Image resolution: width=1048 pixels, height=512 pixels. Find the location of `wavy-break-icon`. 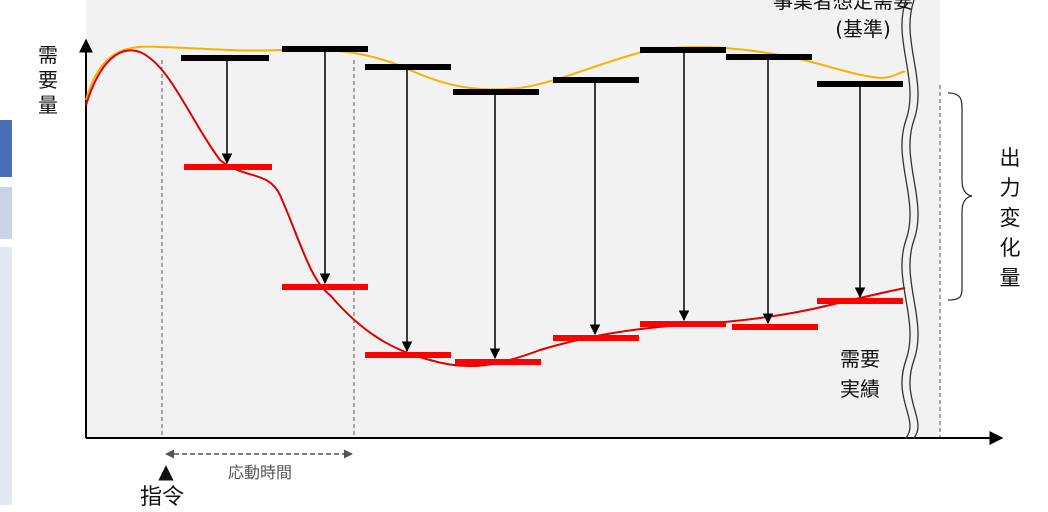

wavy-break-icon is located at coordinates (910, 219).